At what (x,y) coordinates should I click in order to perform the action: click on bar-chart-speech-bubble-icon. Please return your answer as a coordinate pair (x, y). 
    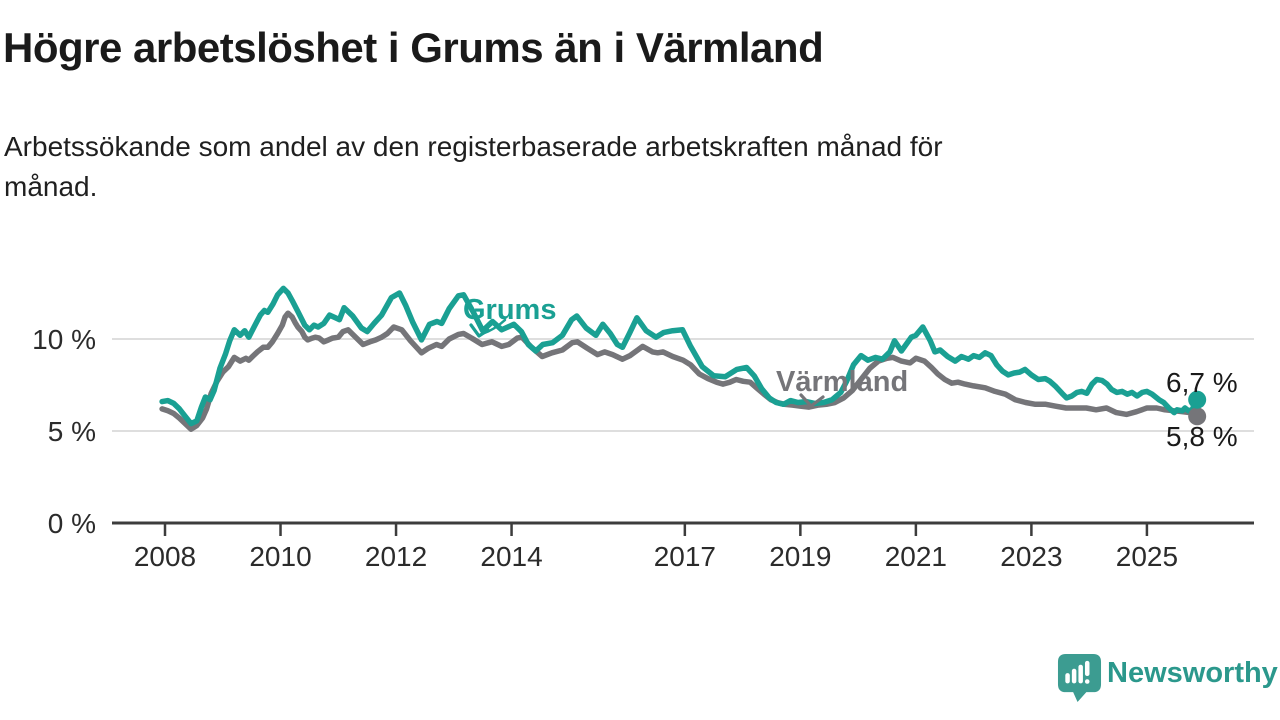
    Looking at the image, I should click on (1079, 678).